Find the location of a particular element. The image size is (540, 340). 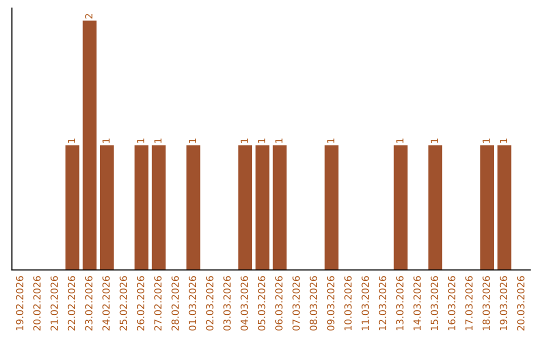

x-tick-label: 25.02.2026 is located at coordinates (124, 303).